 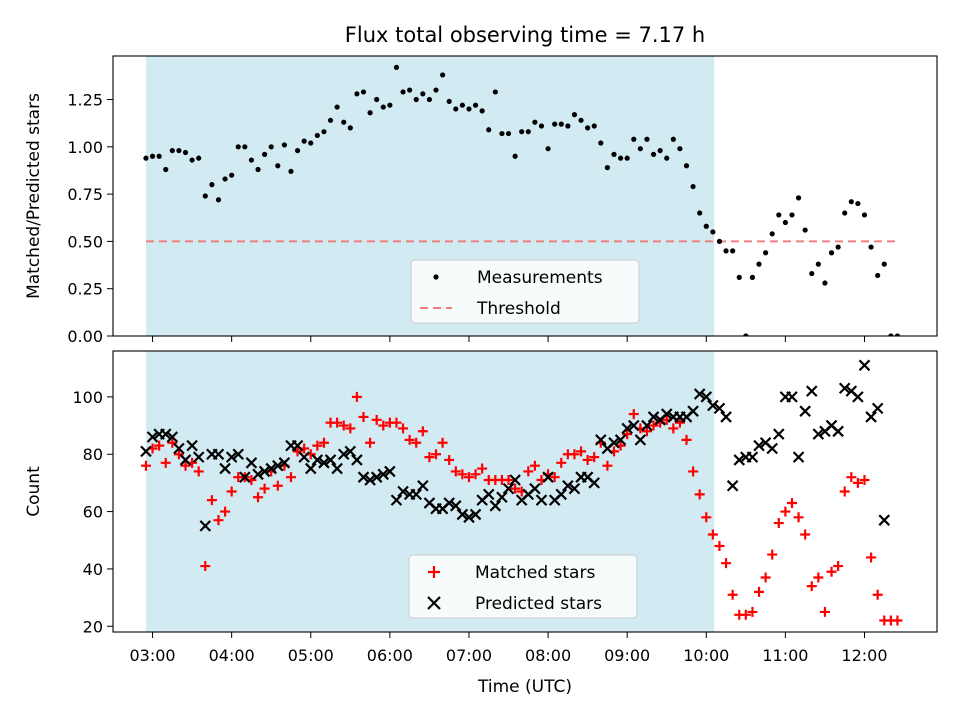 I want to click on y-axis-label: Matched/Predicted stars, so click(x=34, y=196).